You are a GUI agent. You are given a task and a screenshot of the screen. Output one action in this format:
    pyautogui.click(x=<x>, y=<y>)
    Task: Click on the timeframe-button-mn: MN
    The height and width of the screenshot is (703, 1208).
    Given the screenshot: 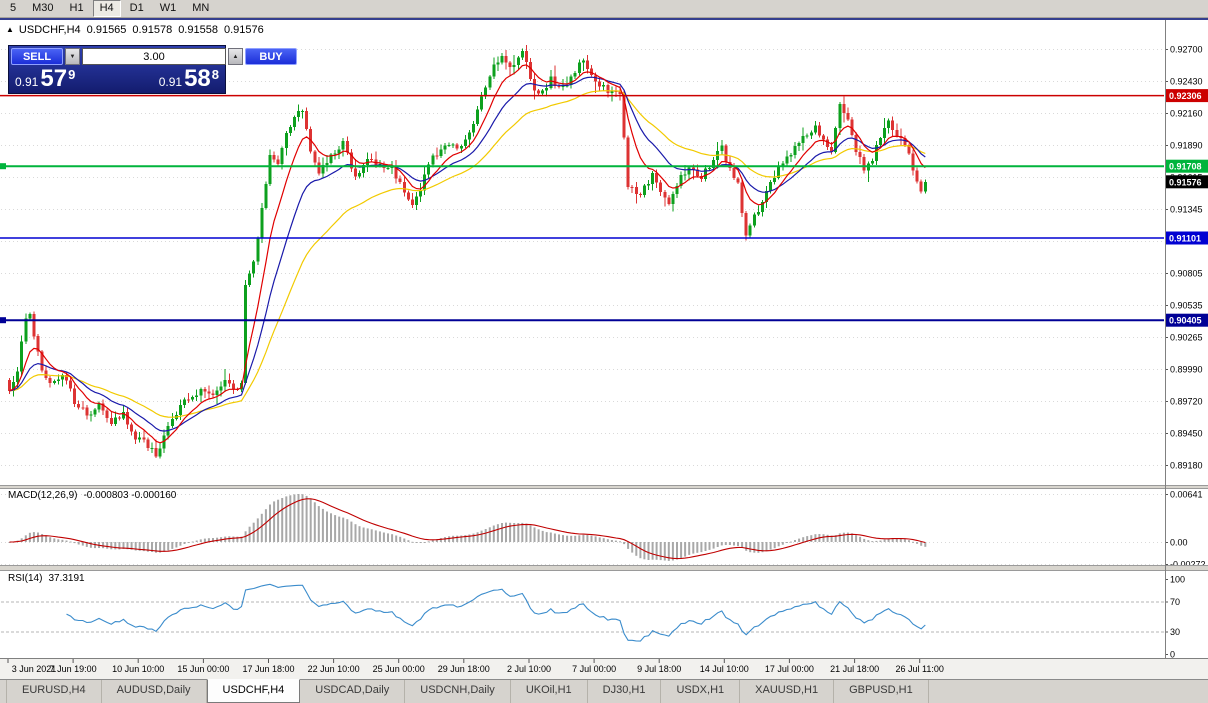 What is the action you would take?
    pyautogui.click(x=201, y=8)
    